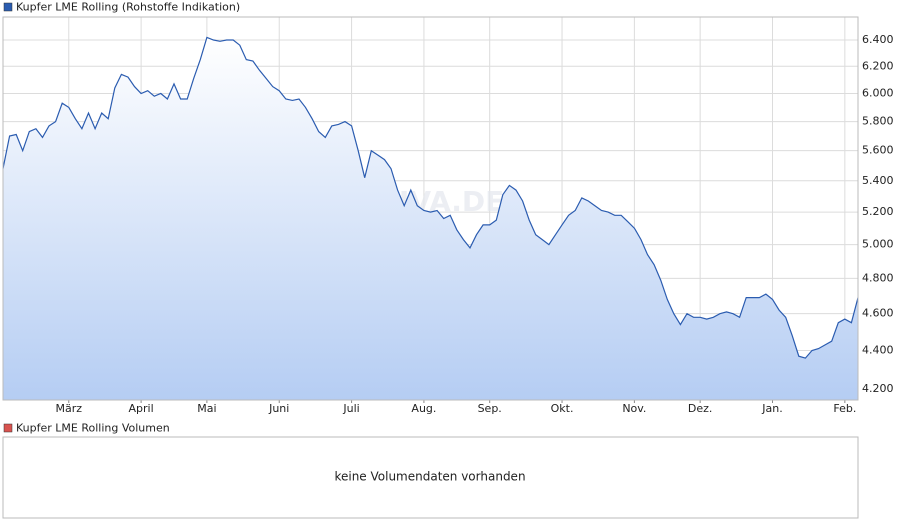 Image resolution: width=900 pixels, height=526 pixels. Describe the element at coordinates (278, 408) in the screenshot. I see `x-tick-label: Juni` at that location.